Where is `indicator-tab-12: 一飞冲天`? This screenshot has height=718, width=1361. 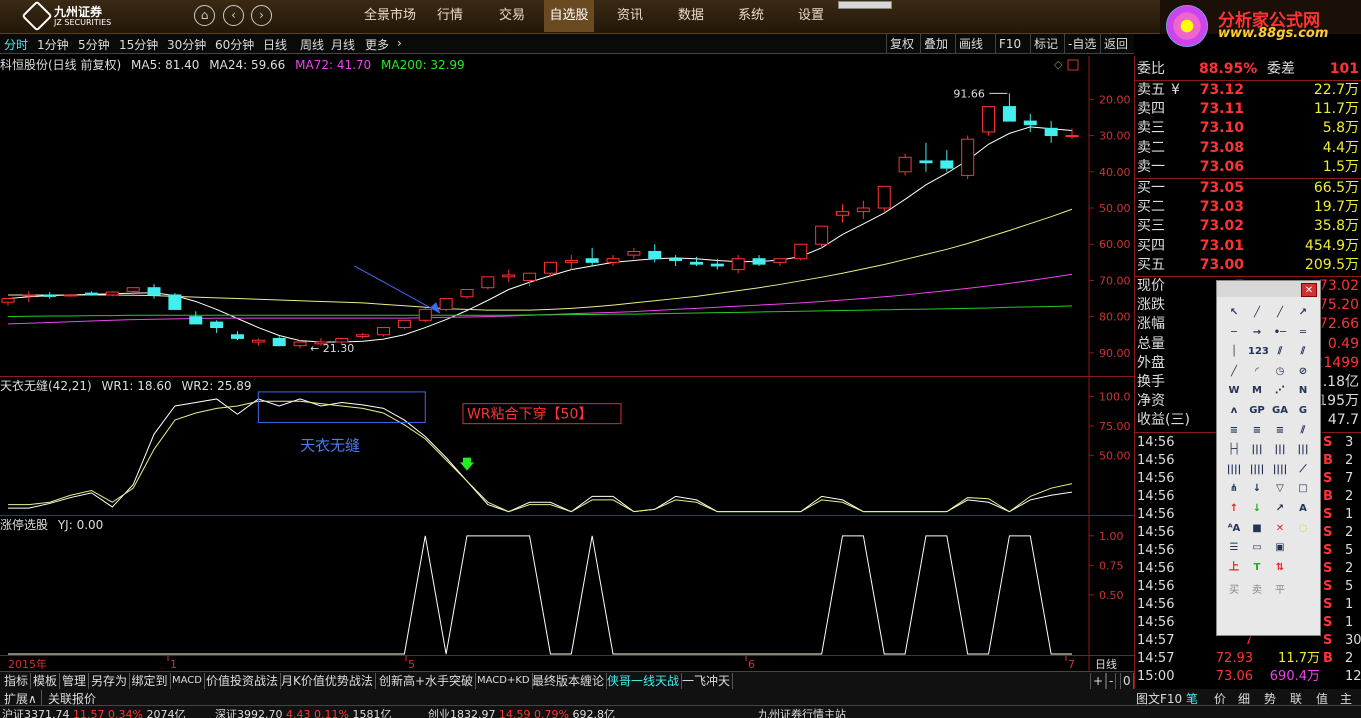
indicator-tab-12: 一飞冲天 is located at coordinates (707, 681).